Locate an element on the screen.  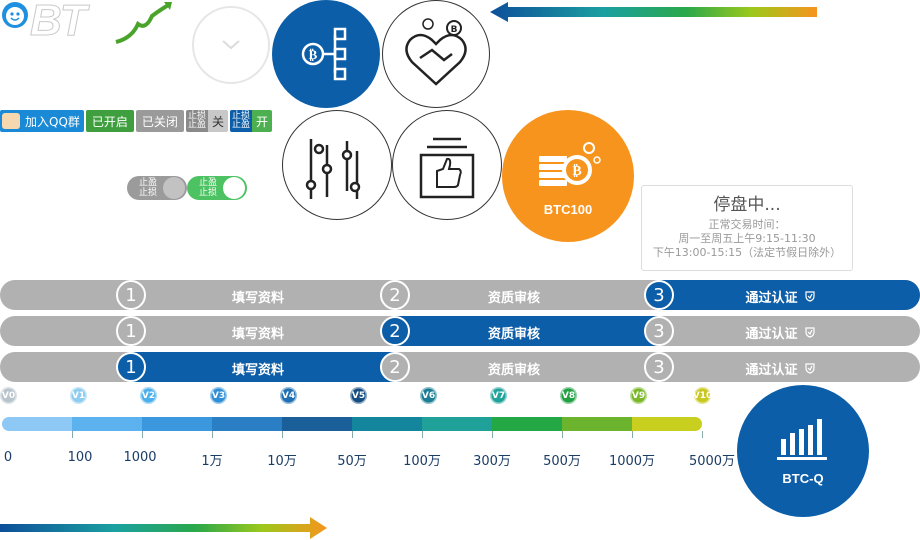
vip-level-badge: V1 is located at coordinates (78, 395).